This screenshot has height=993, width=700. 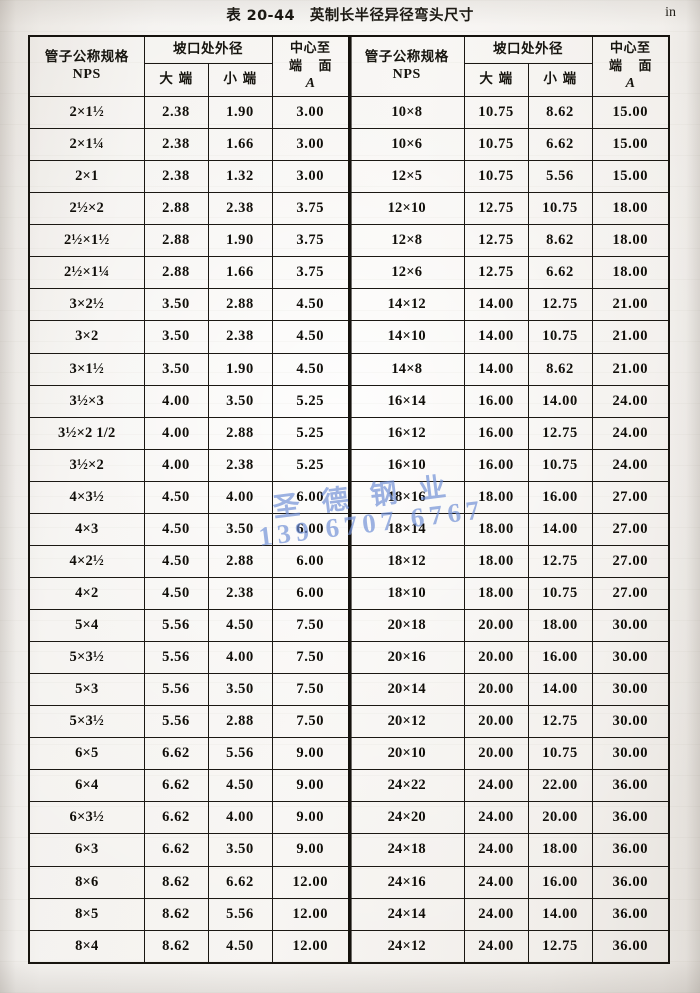 What do you see at coordinates (349, 561) in the screenshot?
I see `table-row: 4×2½ 4.50 2.88 6.00 18×12 18.00 12.75 27.00` at bounding box center [349, 561].